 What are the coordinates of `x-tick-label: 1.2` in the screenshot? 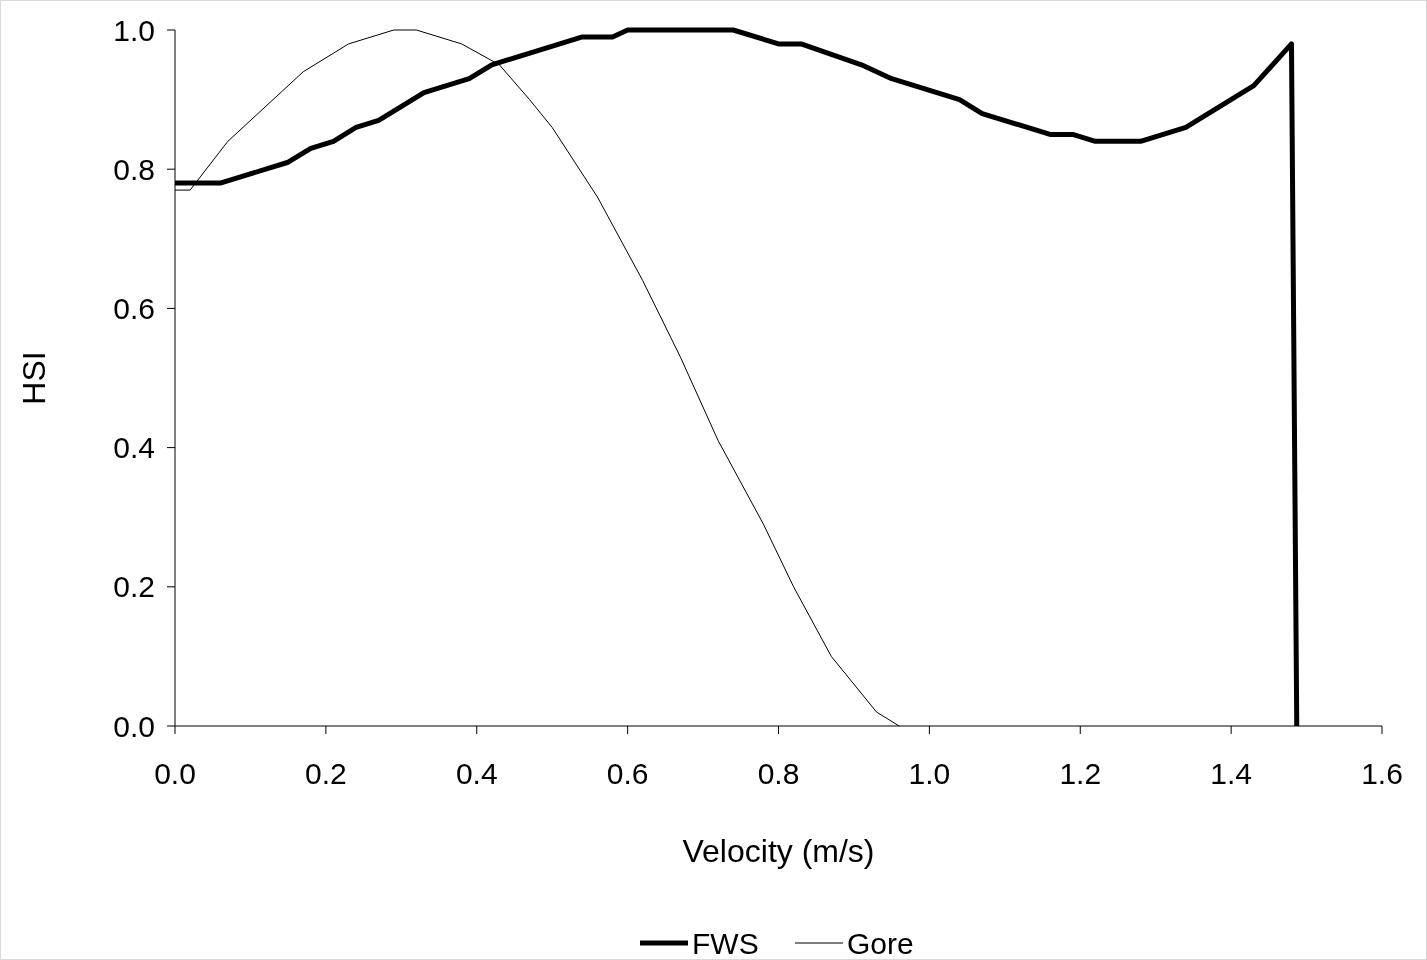 It's located at (1080, 773).